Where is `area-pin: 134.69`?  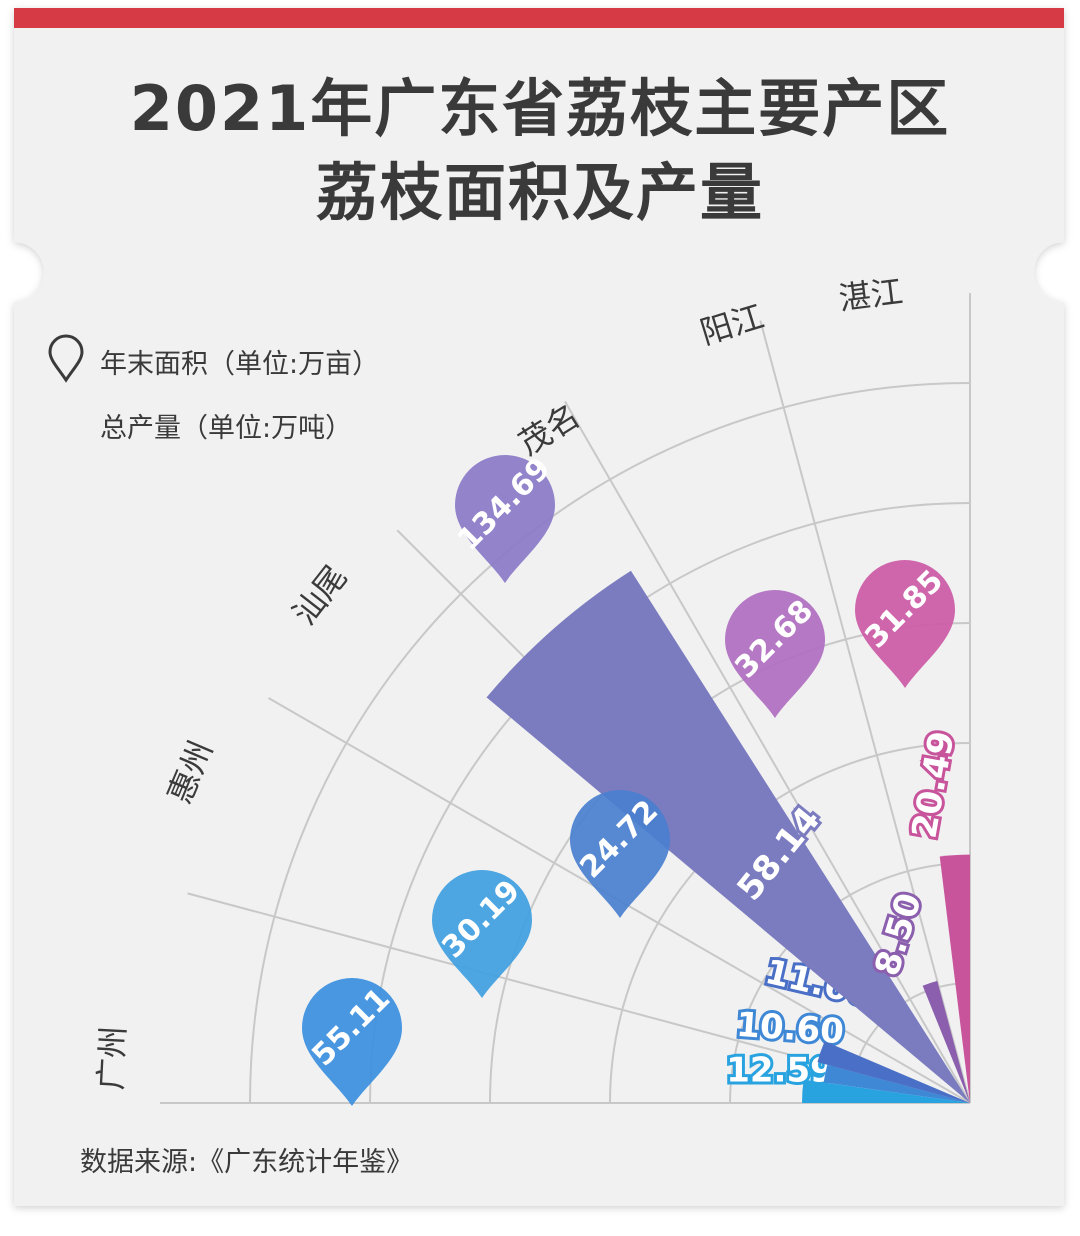 area-pin: 134.69 is located at coordinates (504, 517).